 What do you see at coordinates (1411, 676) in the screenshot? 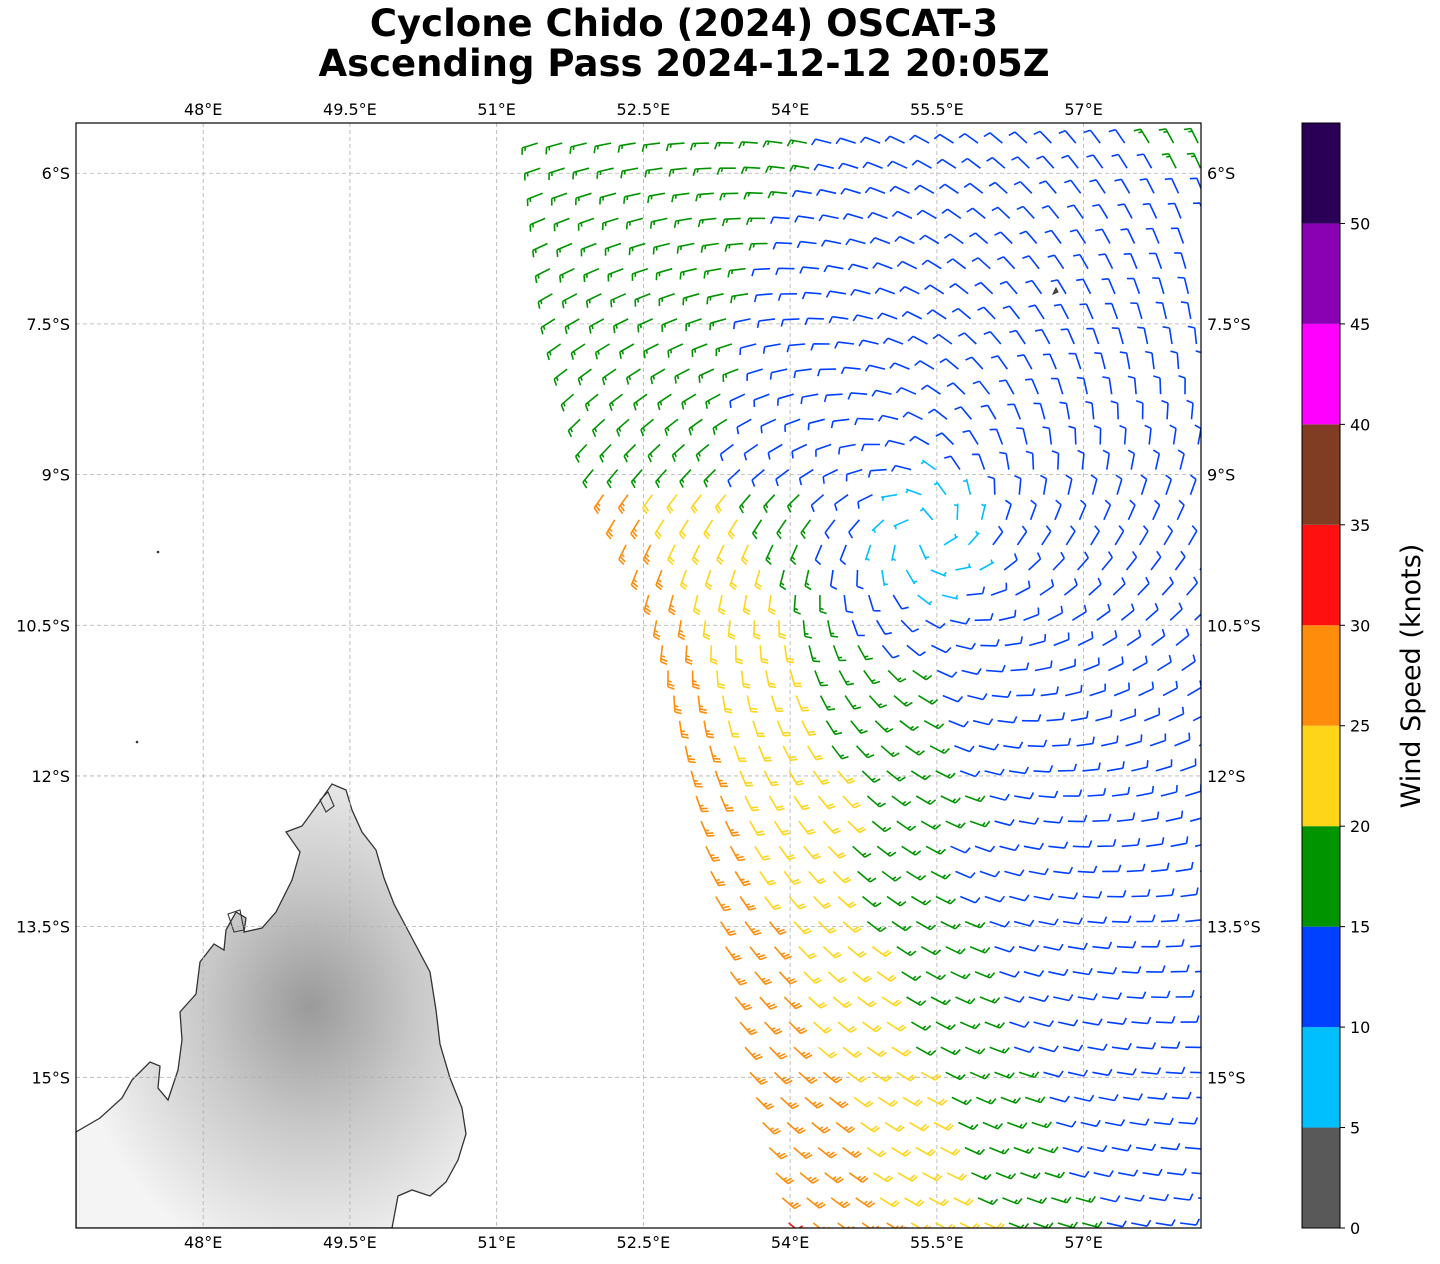
I see `colorbar-label: Wind Speed (knots)` at bounding box center [1411, 676].